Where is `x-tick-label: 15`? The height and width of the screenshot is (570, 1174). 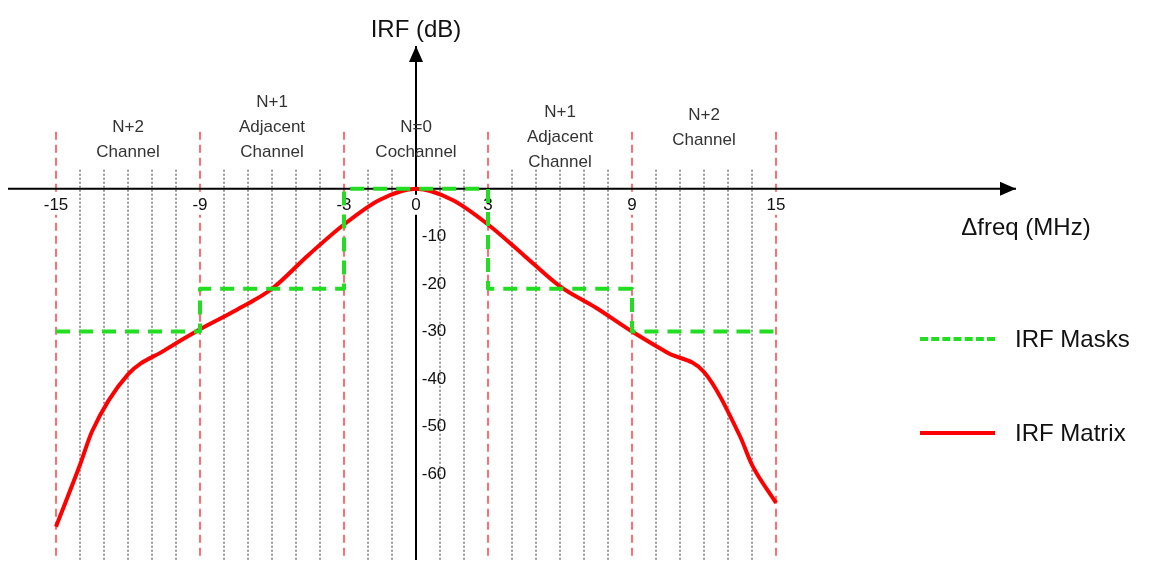
x-tick-label: 15 is located at coordinates (776, 204).